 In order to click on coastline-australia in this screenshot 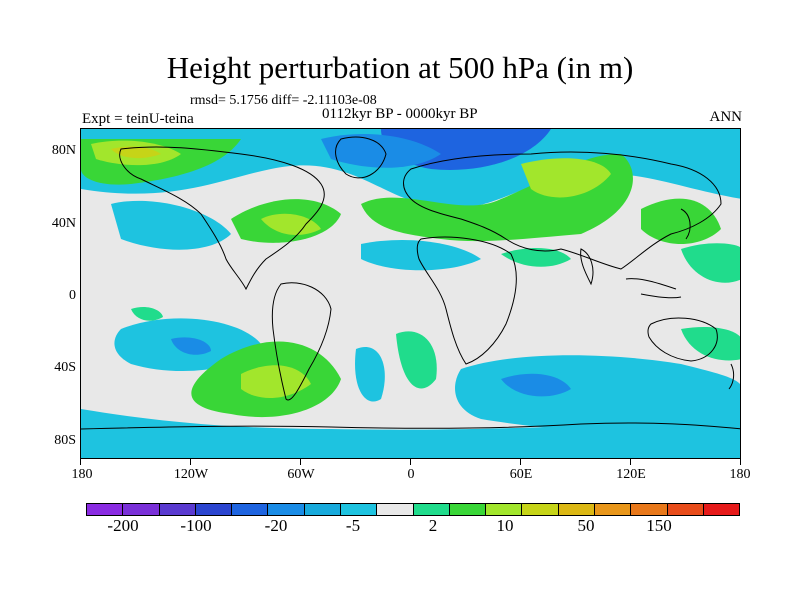, I will do `click(682, 339)`.